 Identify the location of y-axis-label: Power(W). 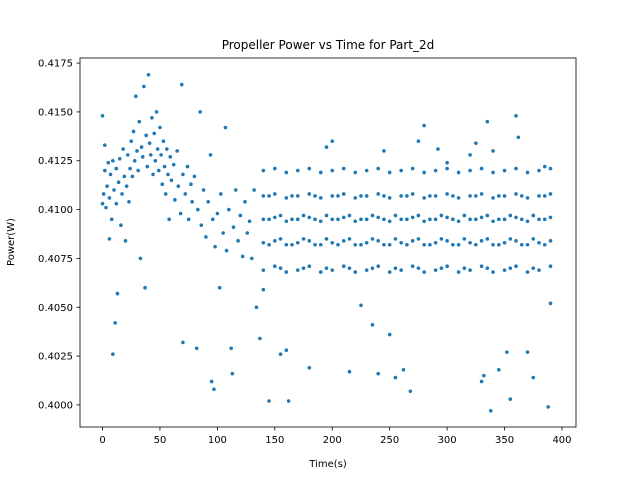
(11, 242).